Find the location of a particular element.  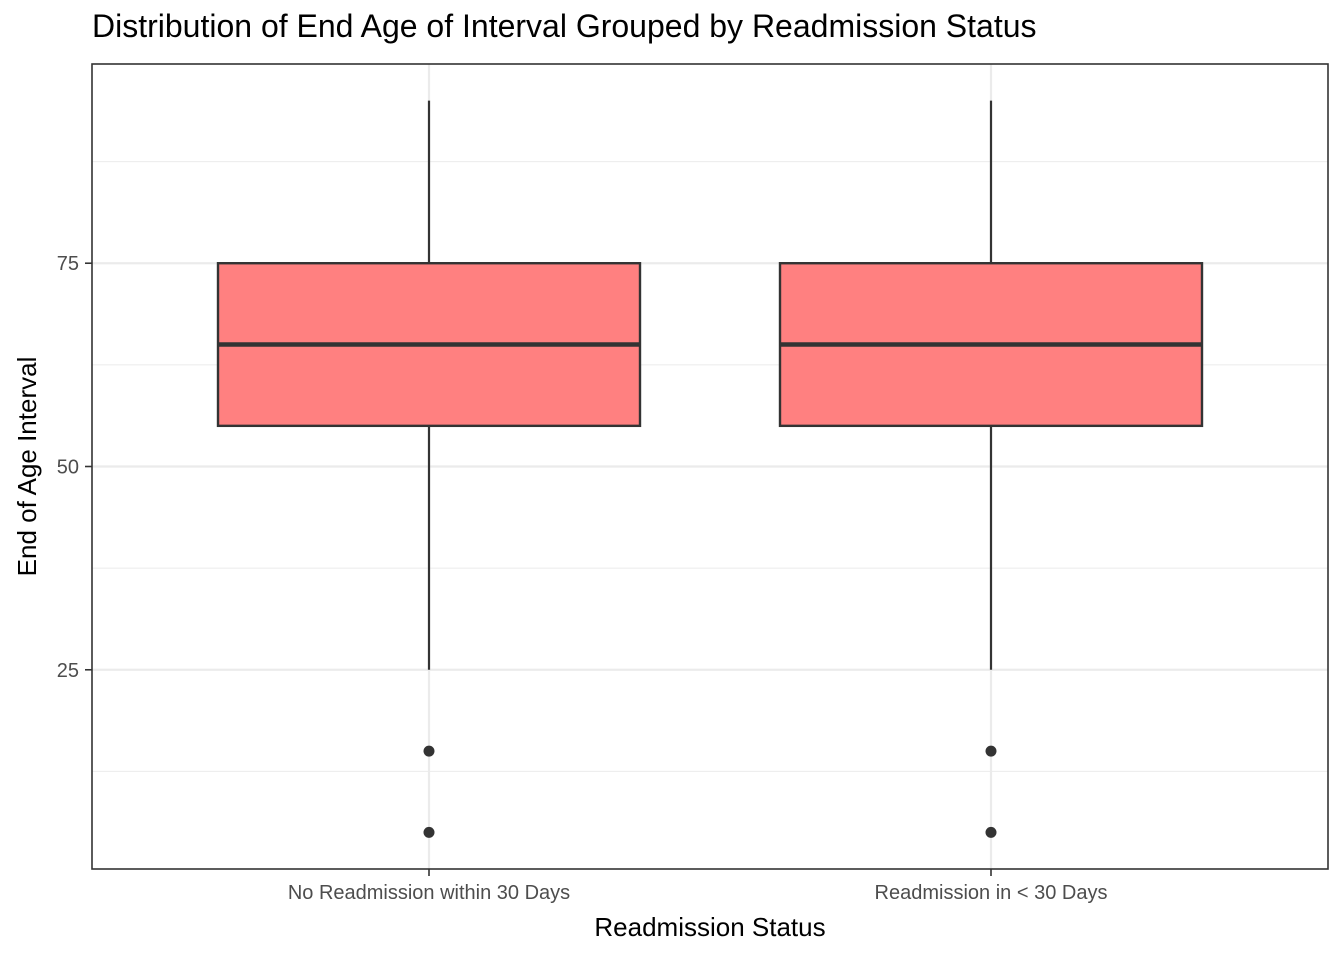

x-axis-title: Readmission Status is located at coordinates (709, 927).